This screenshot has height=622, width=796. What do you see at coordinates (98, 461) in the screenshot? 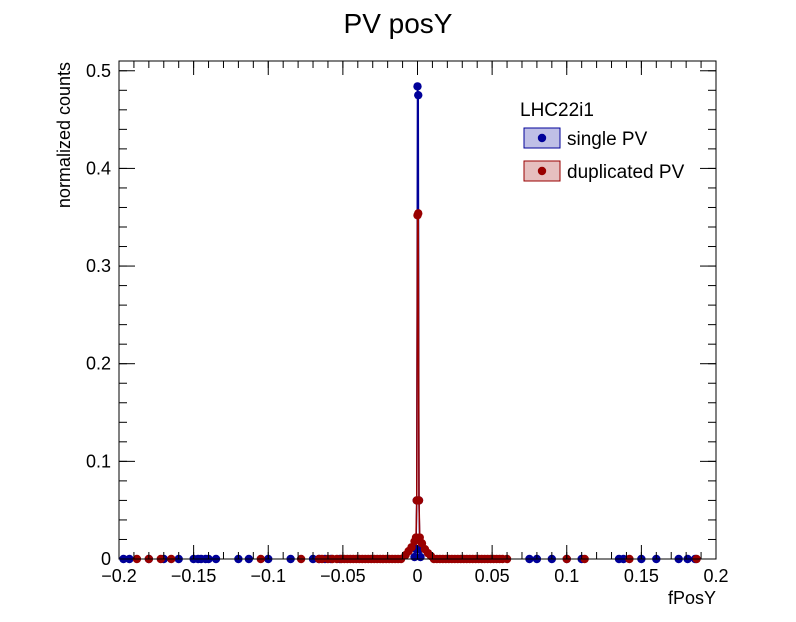
I see `y-tick-label: 0.1` at bounding box center [98, 461].